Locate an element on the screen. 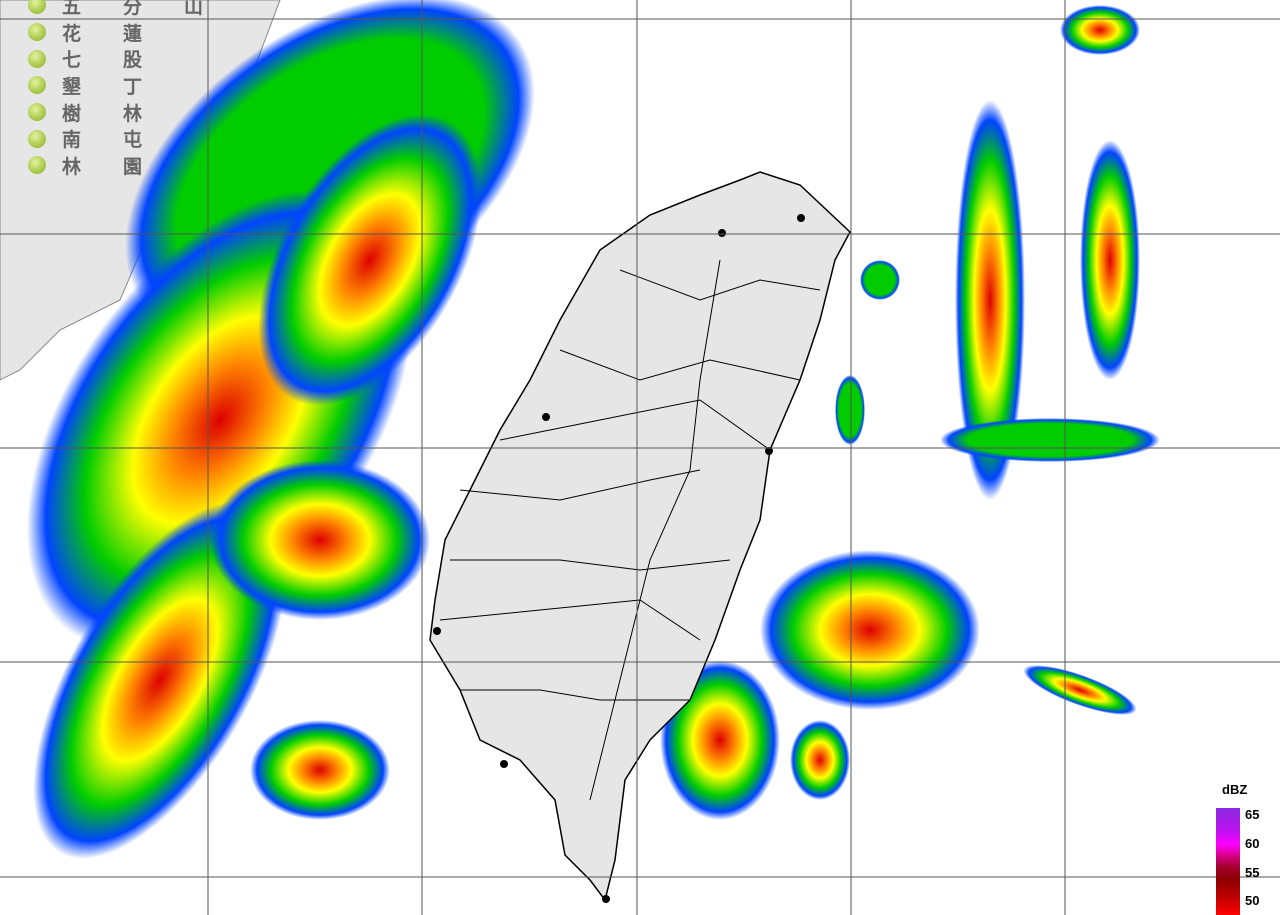 This screenshot has width=1280, height=915. radar-station-list: 五分山 花蓮 七股 墾丁 樹林 南屯 林園 is located at coordinates (136, 89).